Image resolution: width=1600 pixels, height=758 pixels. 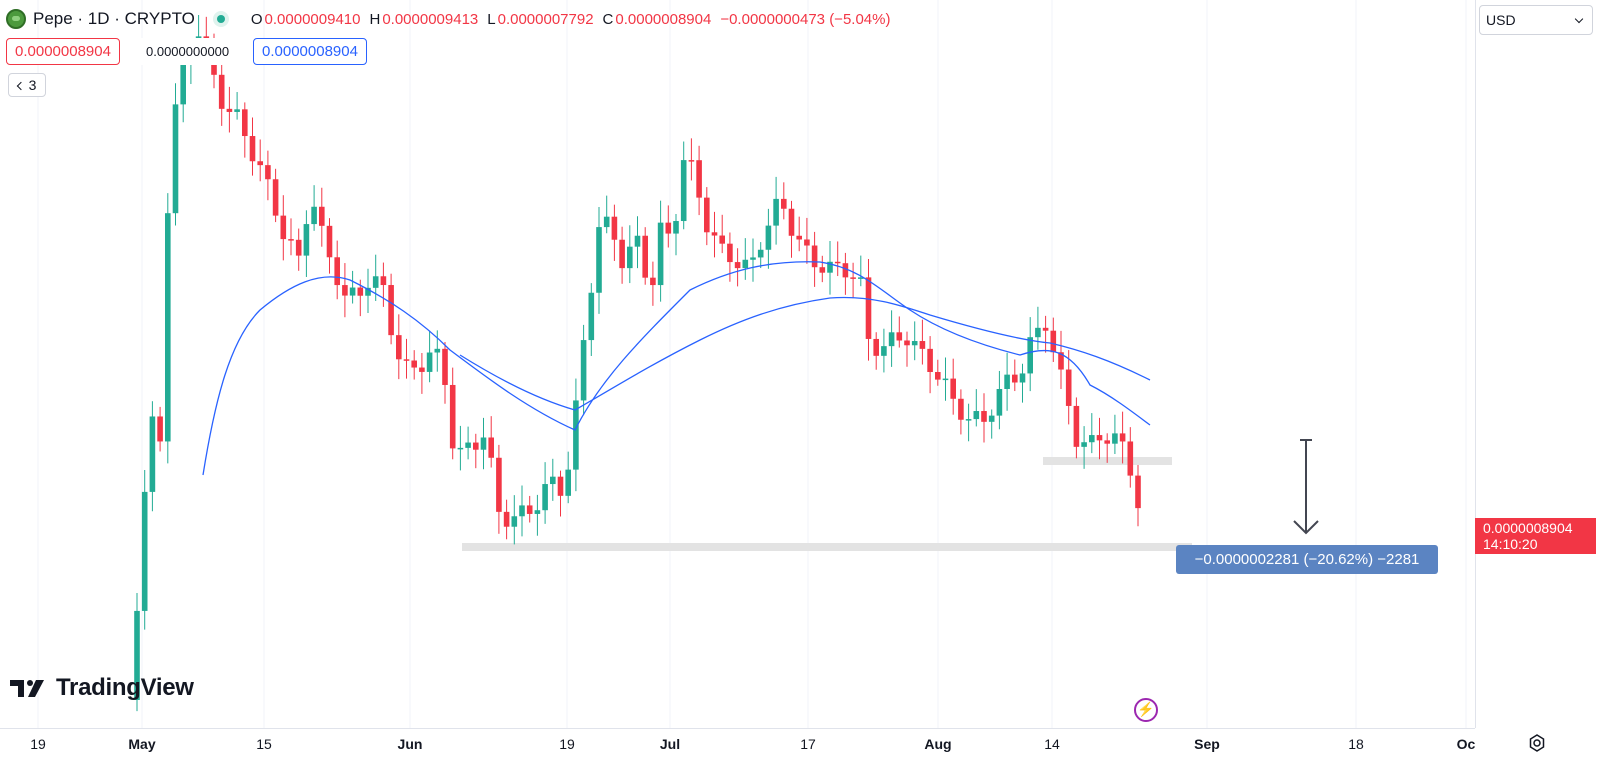 I want to click on price-scale, so click(x=1537, y=364).